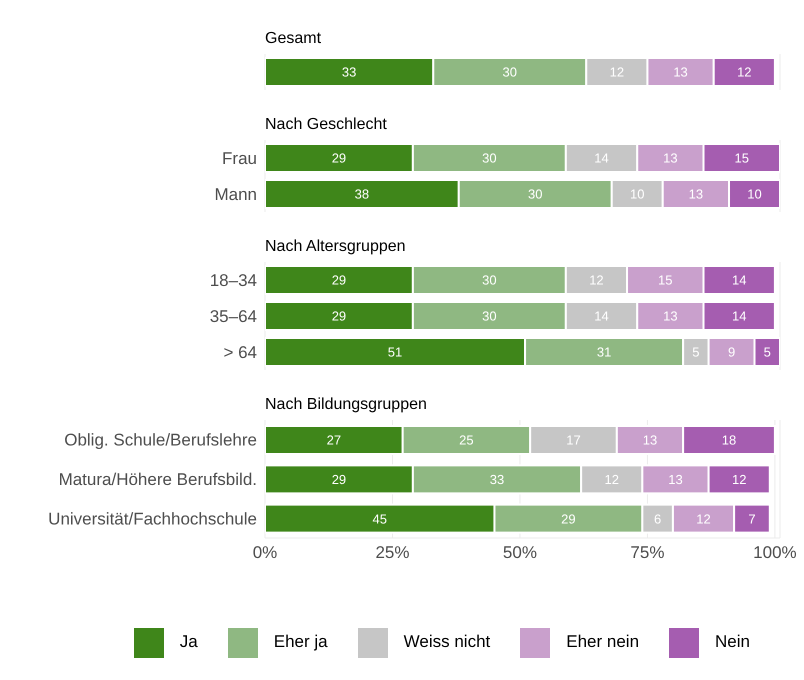  What do you see at coordinates (233, 280) in the screenshot?
I see `y-tick-label: 18–34` at bounding box center [233, 280].